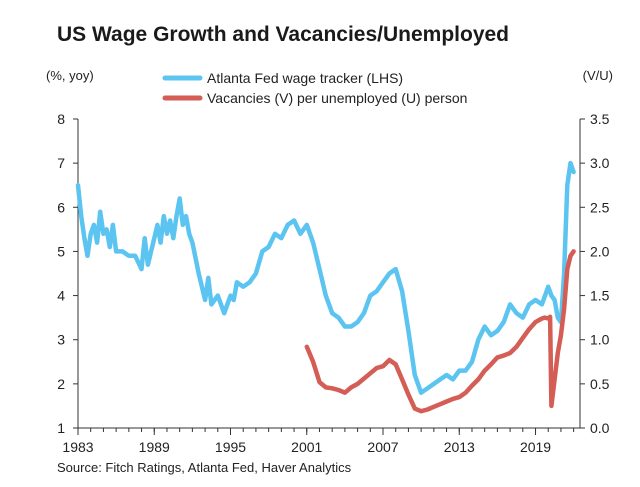 The image size is (640, 487). I want to click on right-tick-label: 3.5, so click(600, 119).